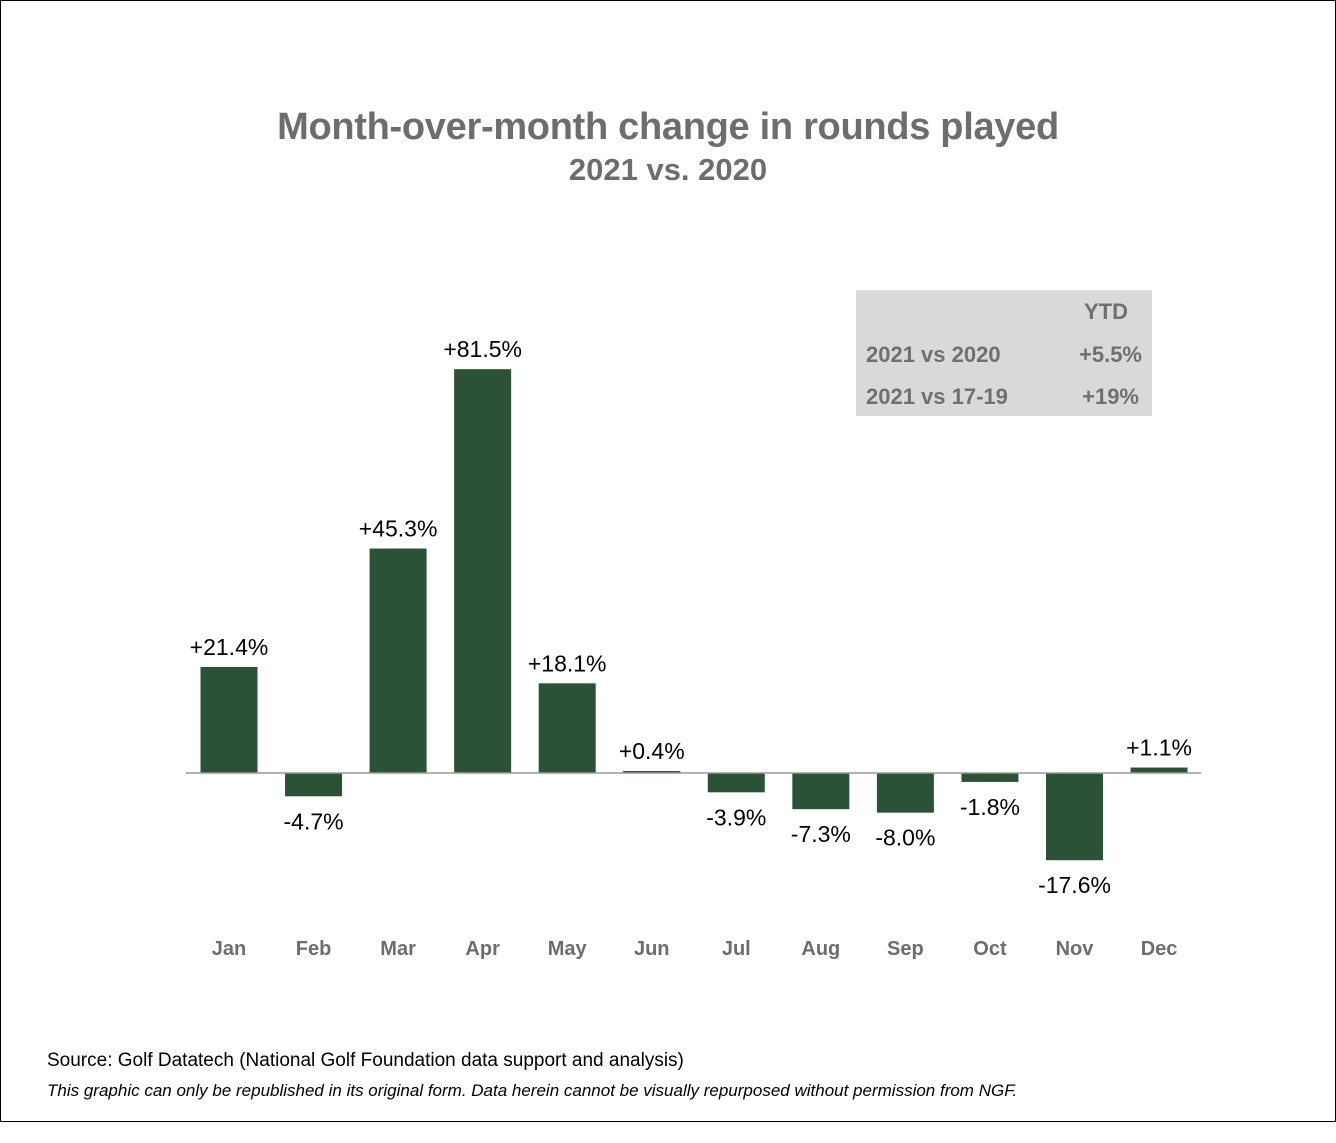 The image size is (1336, 1143). What do you see at coordinates (933, 354) in the screenshot?
I see `ytd-row-label: 2021 vs 2020` at bounding box center [933, 354].